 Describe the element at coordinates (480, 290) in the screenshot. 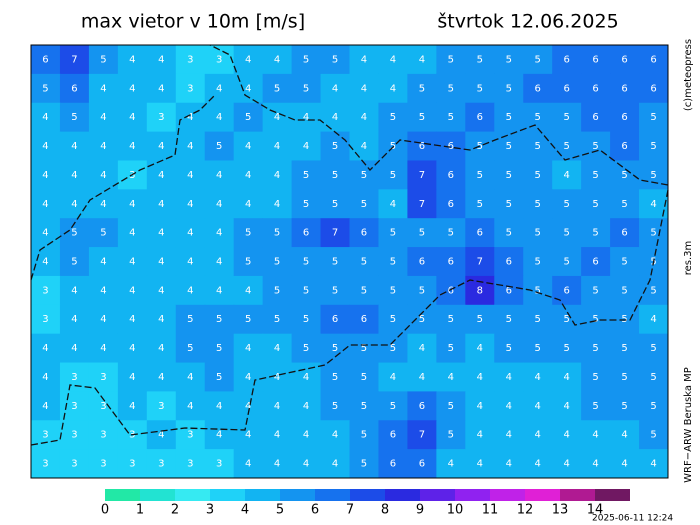

I see `wind-value: 8` at that location.